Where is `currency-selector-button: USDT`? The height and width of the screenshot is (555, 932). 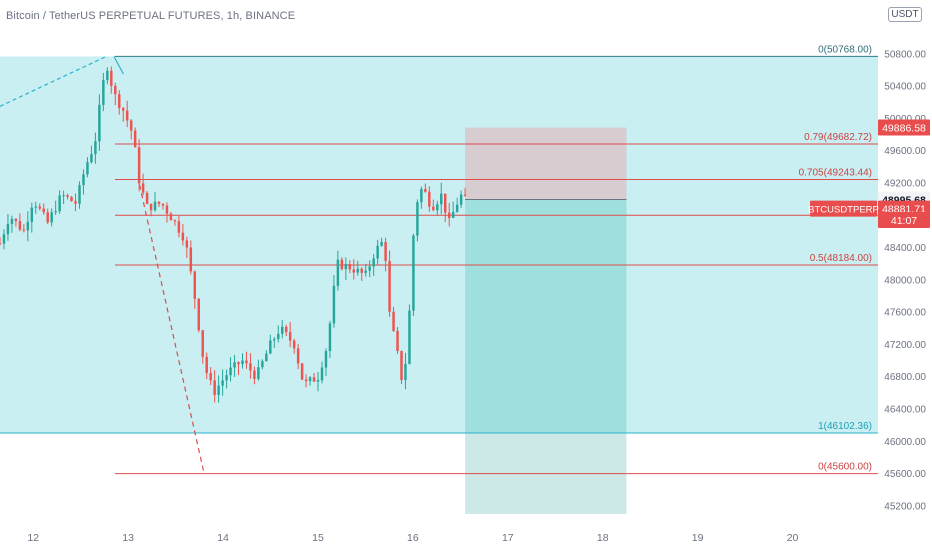 currency-selector-button: USDT is located at coordinates (905, 14).